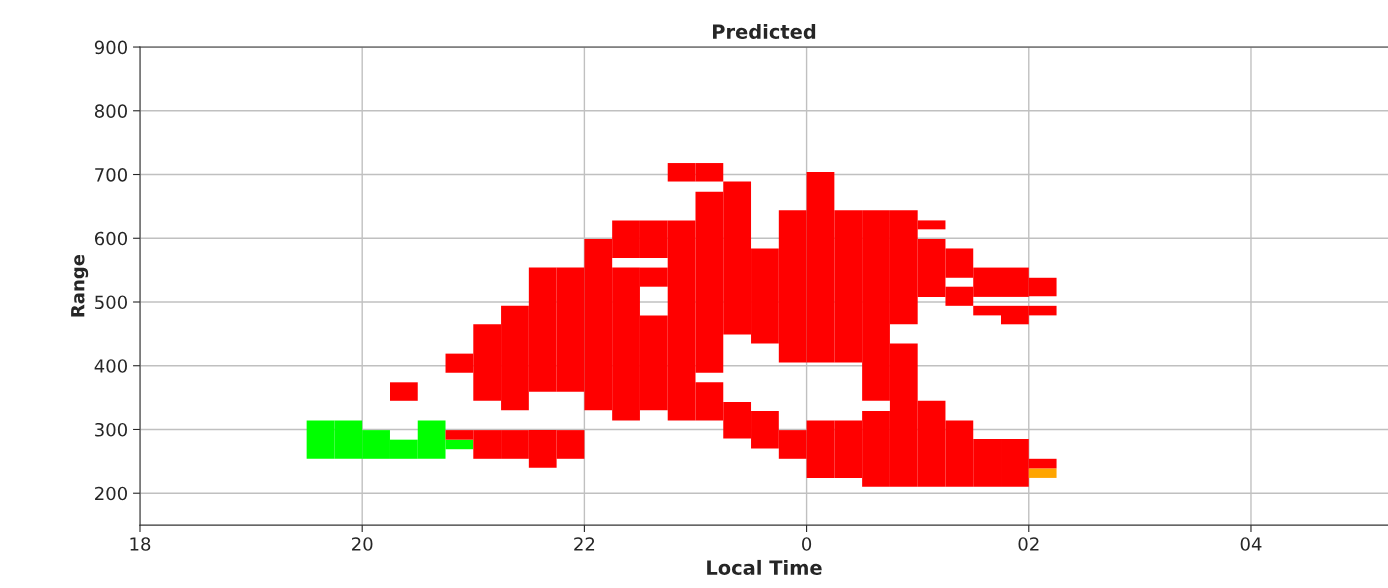 This screenshot has height=588, width=1388. What do you see at coordinates (764, 31) in the screenshot?
I see `chart-title: Predicted` at bounding box center [764, 31].